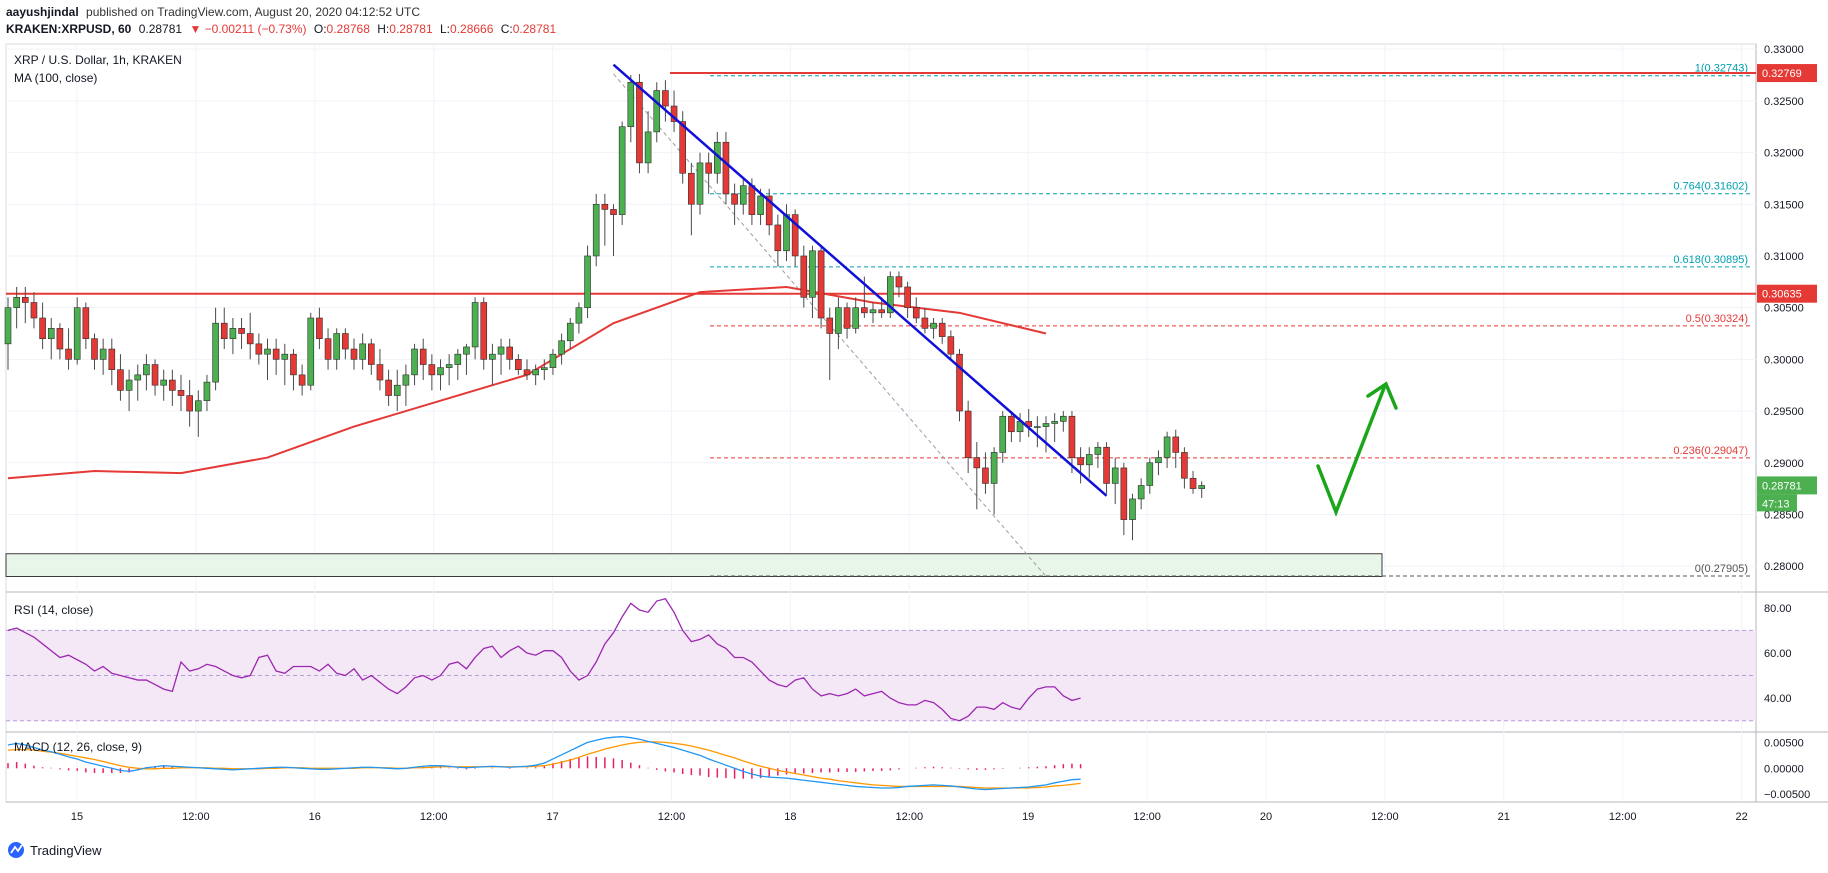 Image resolution: width=1828 pixels, height=873 pixels. Describe the element at coordinates (1385, 817) in the screenshot. I see `time-axis-label: 12:00` at that location.